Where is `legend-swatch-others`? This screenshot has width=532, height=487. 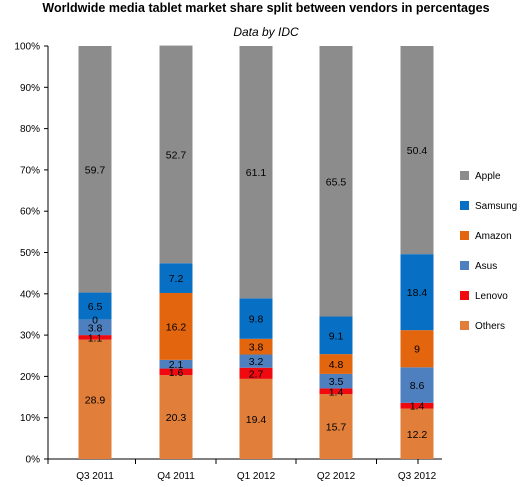 legend-swatch-others is located at coordinates (464, 325).